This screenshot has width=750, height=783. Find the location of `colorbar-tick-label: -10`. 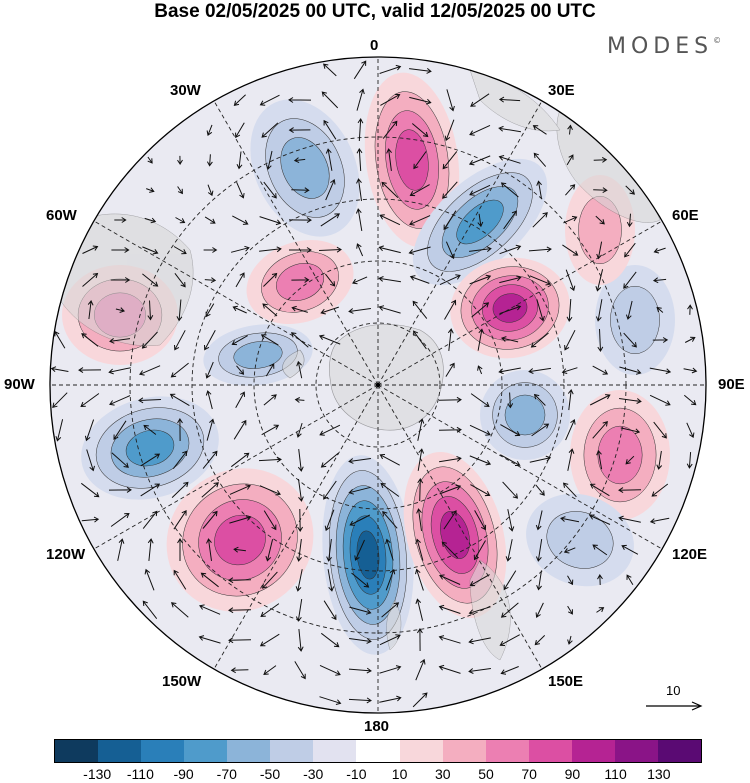

colorbar-tick-label: -10 is located at coordinates (356, 774).